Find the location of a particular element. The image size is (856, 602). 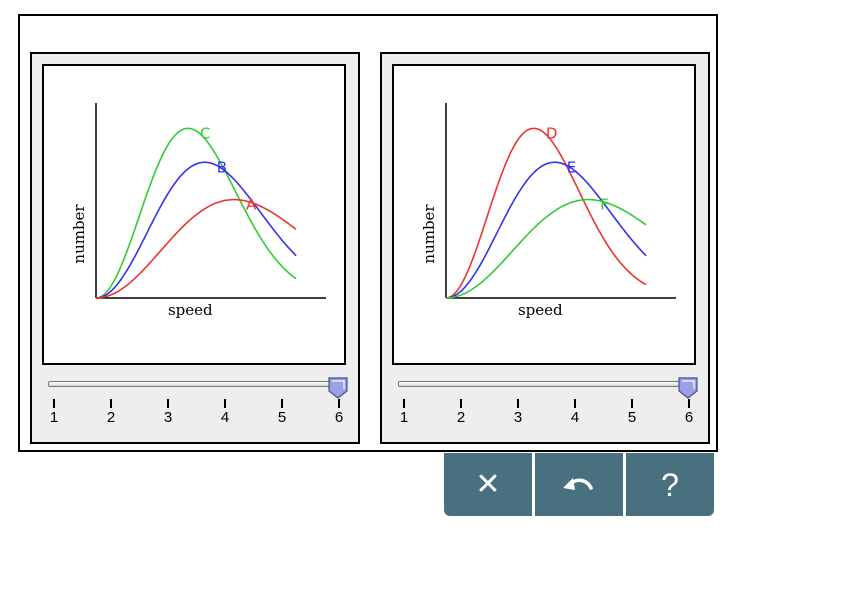

curve-label: B is located at coordinates (222, 167).